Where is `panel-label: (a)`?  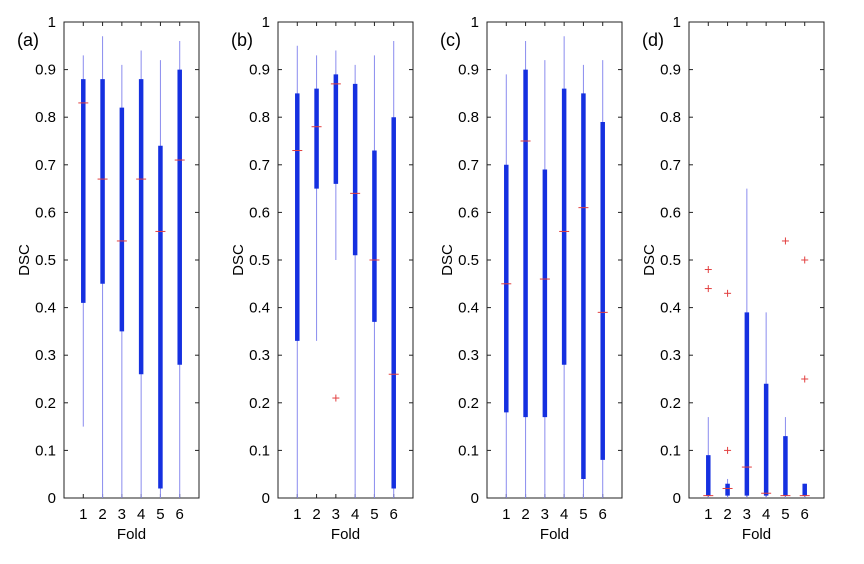 panel-label: (a) is located at coordinates (28, 40).